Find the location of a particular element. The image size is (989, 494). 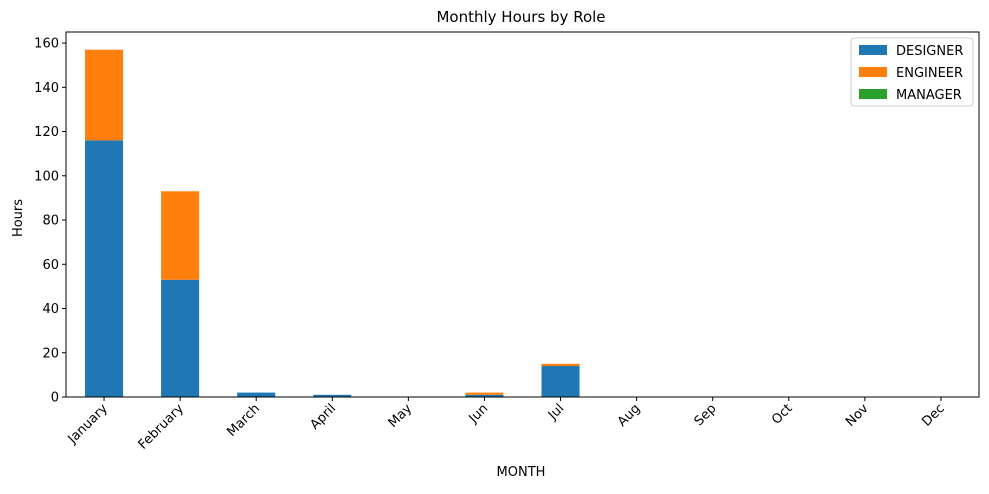

x-tick-label: January is located at coordinates (88, 424).